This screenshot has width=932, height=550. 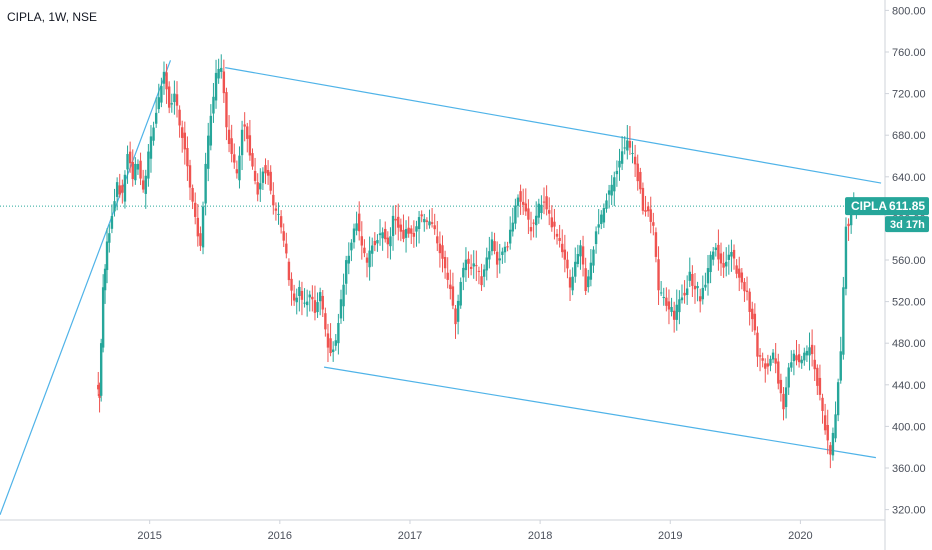 I want to click on countdown-tag: 3d 17h, so click(x=907, y=224).